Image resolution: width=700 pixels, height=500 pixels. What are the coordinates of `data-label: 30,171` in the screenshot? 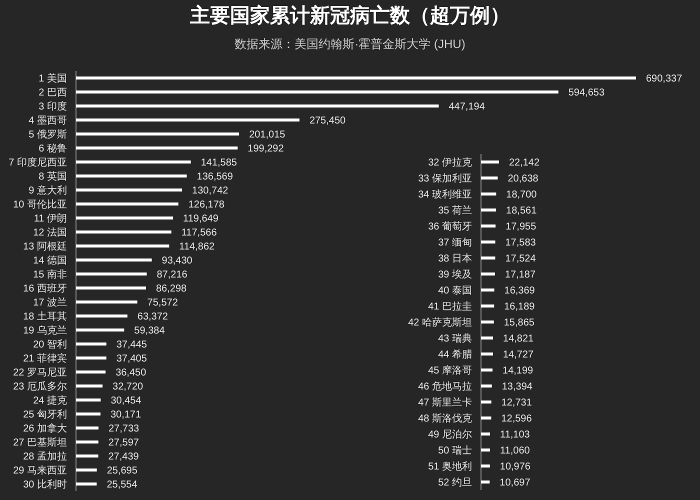 It's located at (126, 415).